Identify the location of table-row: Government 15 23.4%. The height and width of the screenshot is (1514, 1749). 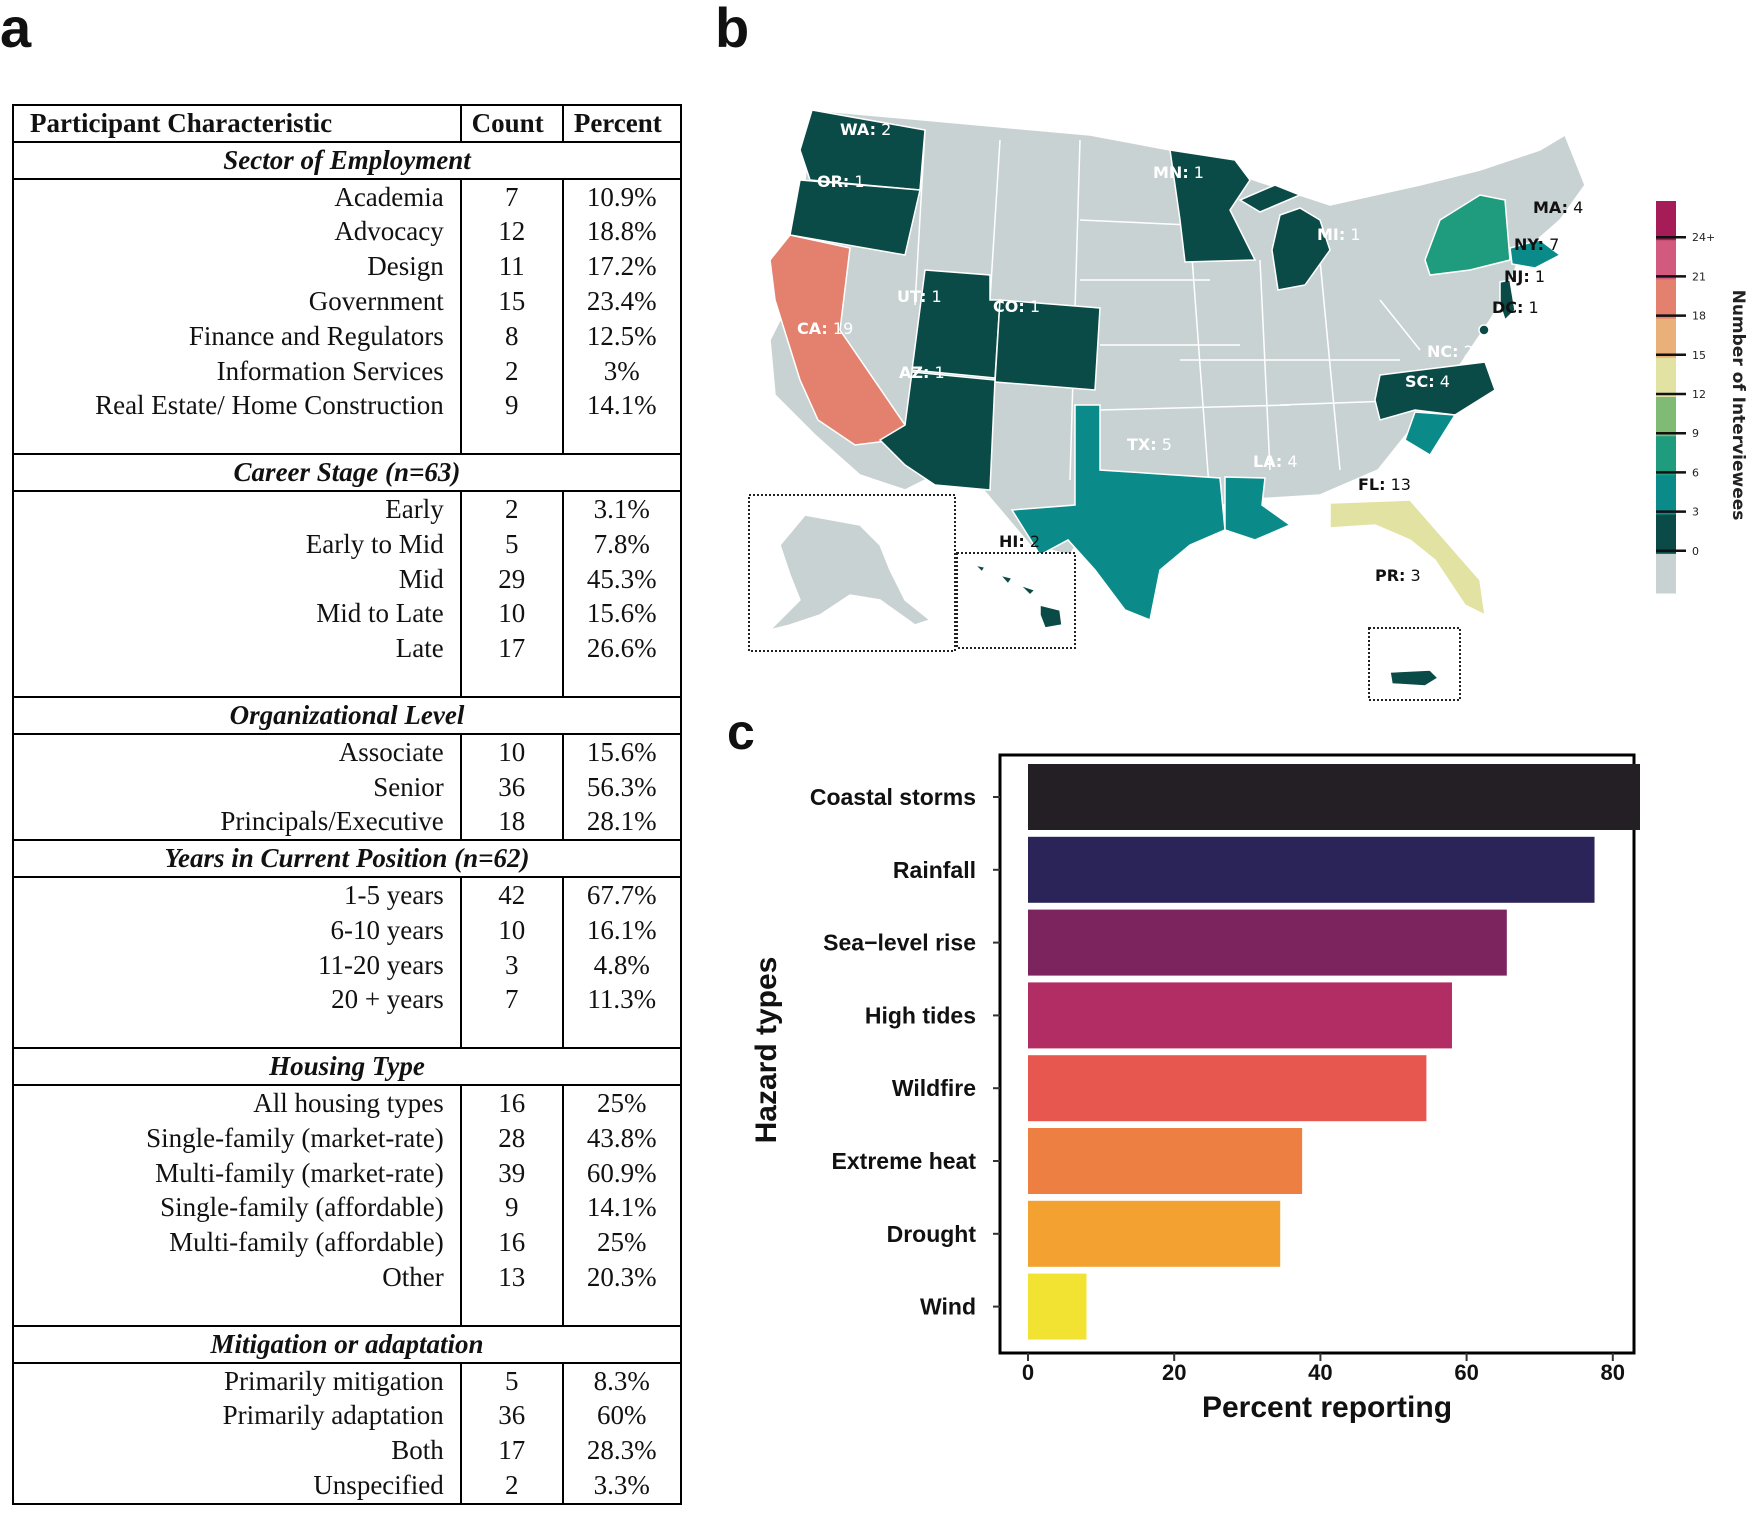
(347, 301).